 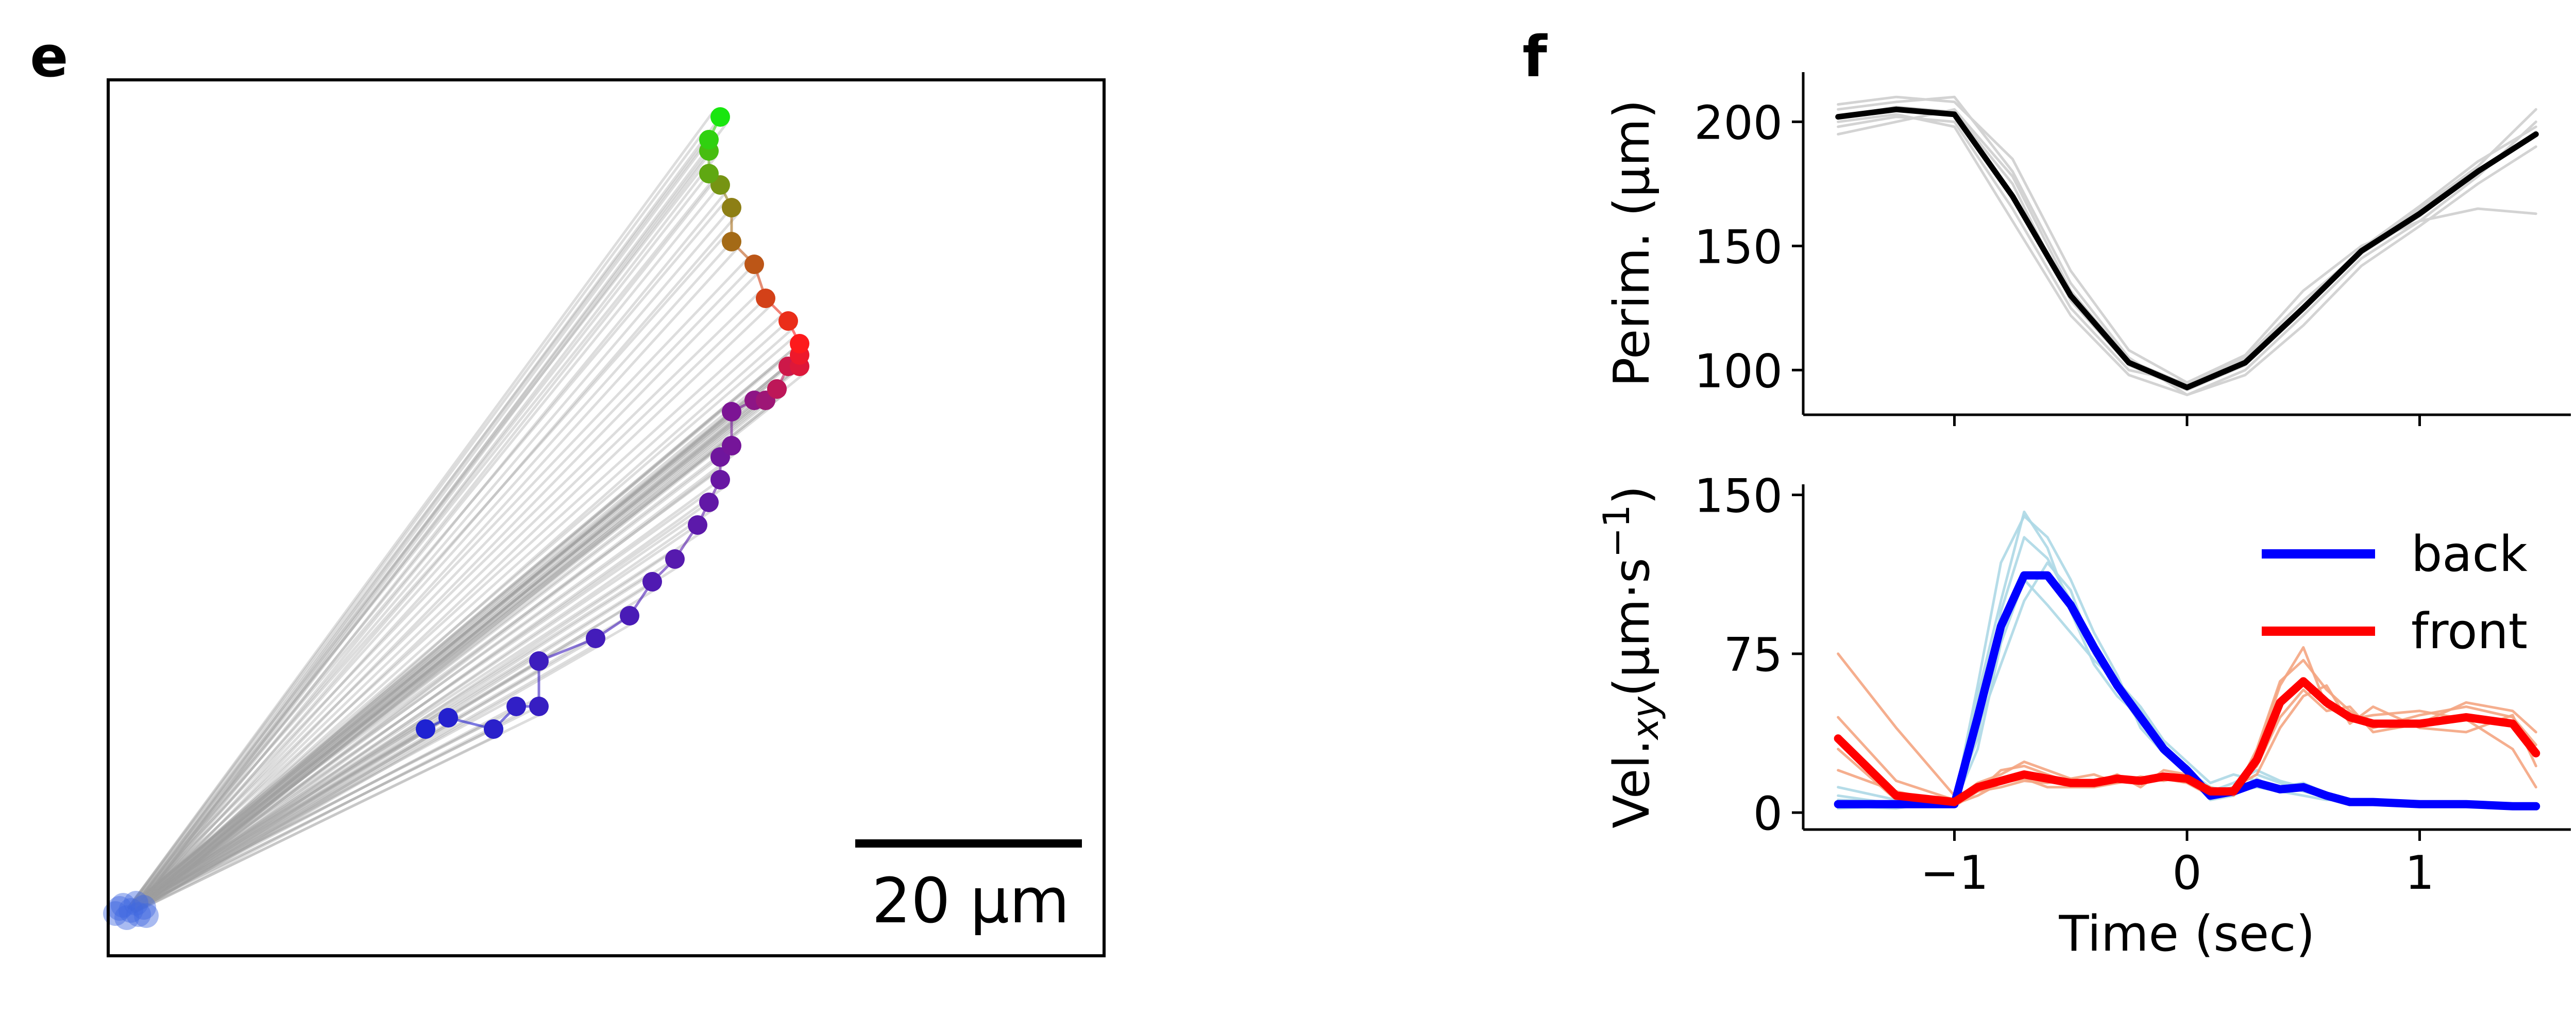 What do you see at coordinates (2187, 934) in the screenshot?
I see `velocity-x-label: Time (sec)` at bounding box center [2187, 934].